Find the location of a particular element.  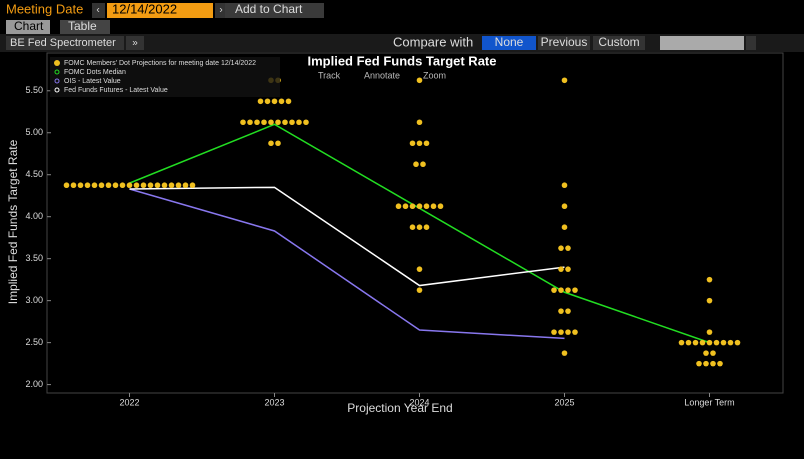

source-field is located at coordinates (65, 43).